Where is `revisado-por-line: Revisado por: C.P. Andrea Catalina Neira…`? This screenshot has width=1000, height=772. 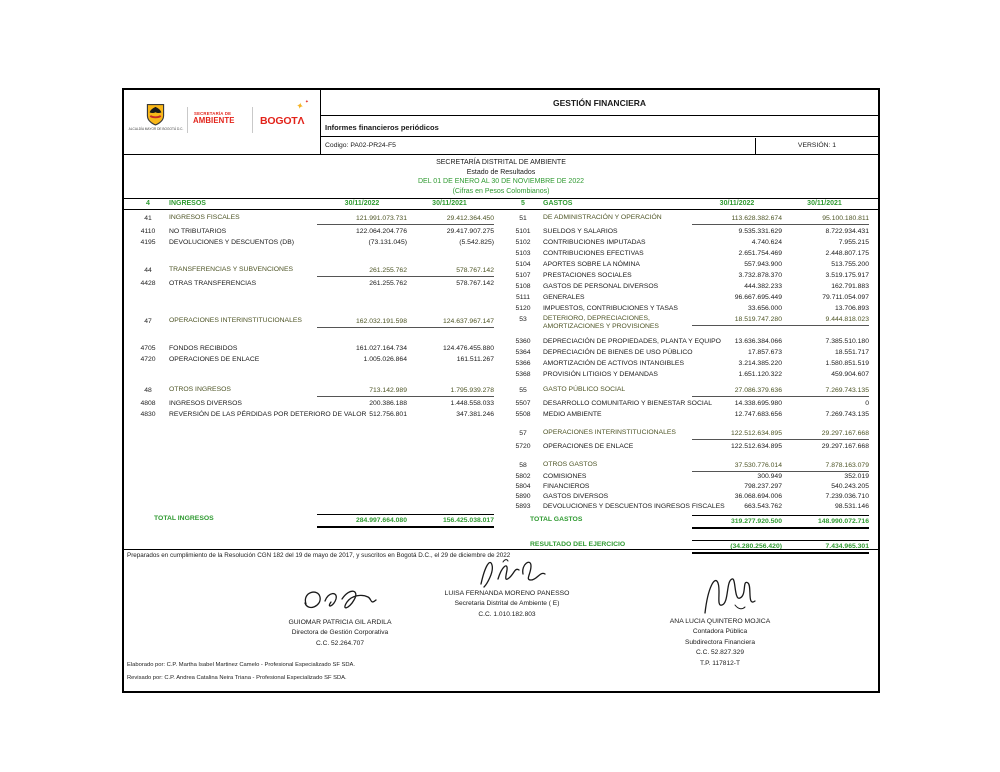
revisado-por-line: Revisado por: C.P. Andrea Catalina Neira… is located at coordinates (237, 678).